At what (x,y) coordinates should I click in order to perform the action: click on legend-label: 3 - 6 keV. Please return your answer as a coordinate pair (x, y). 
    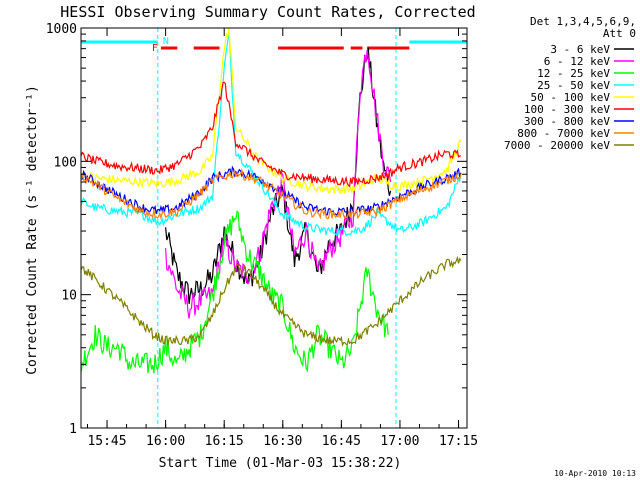
    Looking at the image, I should click on (580, 49).